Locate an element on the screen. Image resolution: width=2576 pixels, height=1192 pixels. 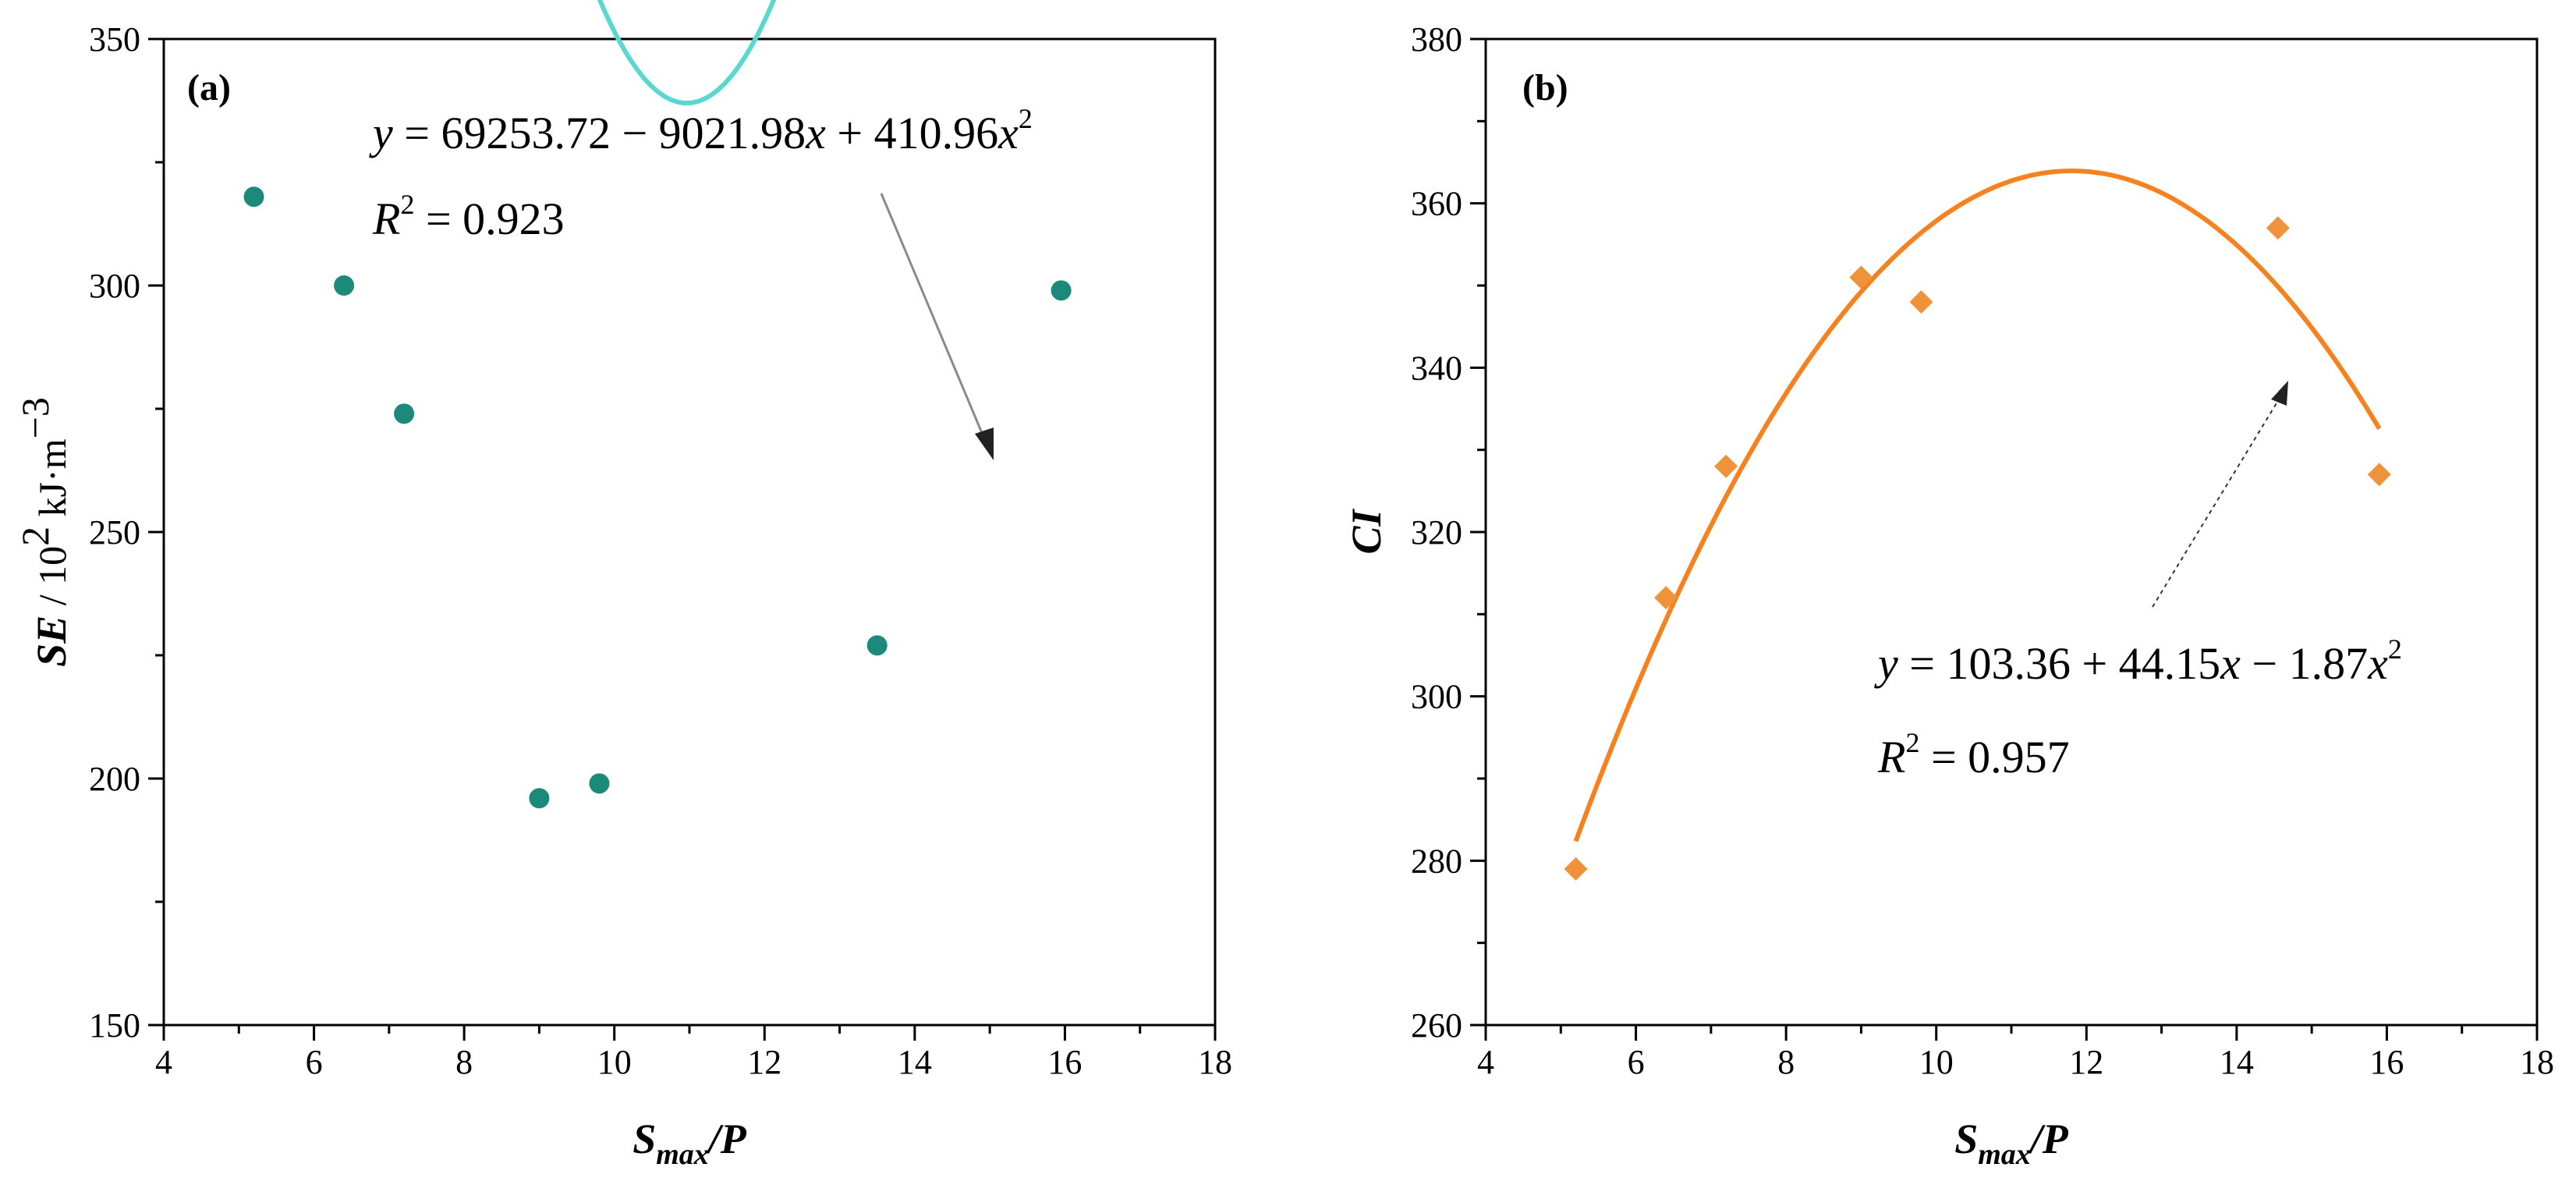
fit-equation: y = 69253.72 − 9021.98x + 410.96x2 is located at coordinates (701, 130).